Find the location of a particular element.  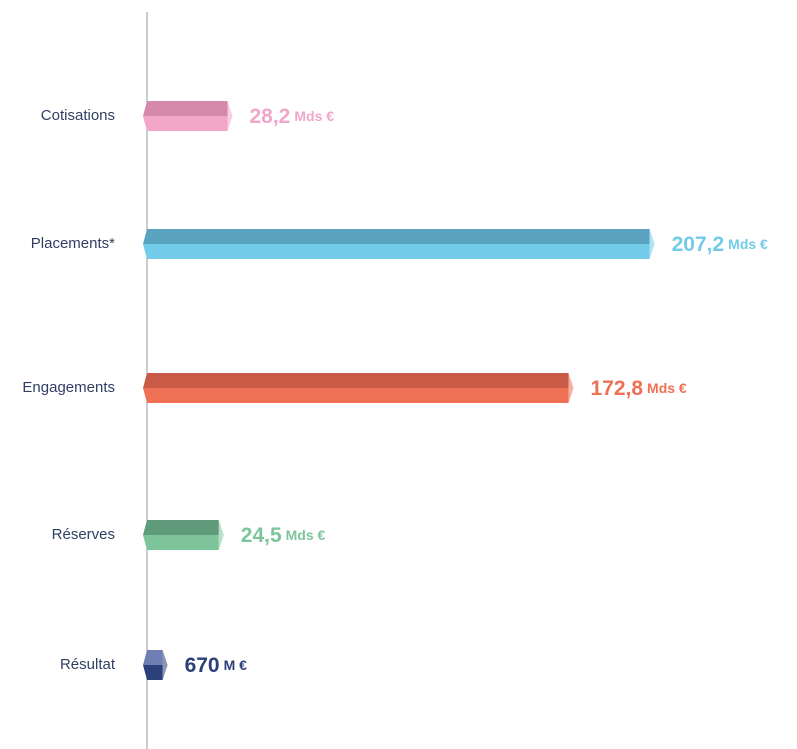

category-label: Cotisations is located at coordinates (78, 115).